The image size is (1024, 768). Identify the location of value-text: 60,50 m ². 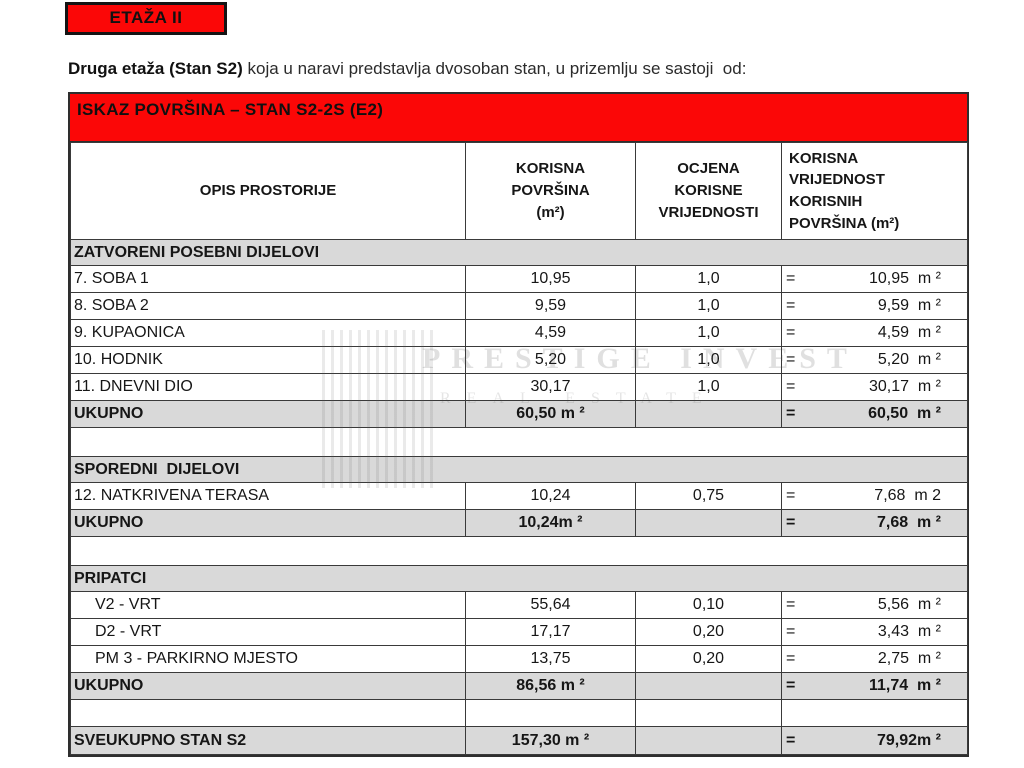
(904, 413).